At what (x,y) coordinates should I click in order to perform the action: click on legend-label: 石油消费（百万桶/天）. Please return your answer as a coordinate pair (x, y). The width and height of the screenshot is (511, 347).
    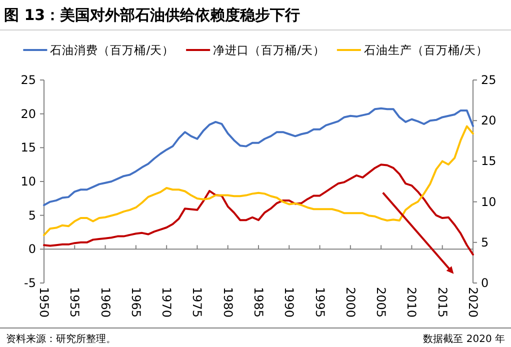
    Looking at the image, I should click on (112, 50).